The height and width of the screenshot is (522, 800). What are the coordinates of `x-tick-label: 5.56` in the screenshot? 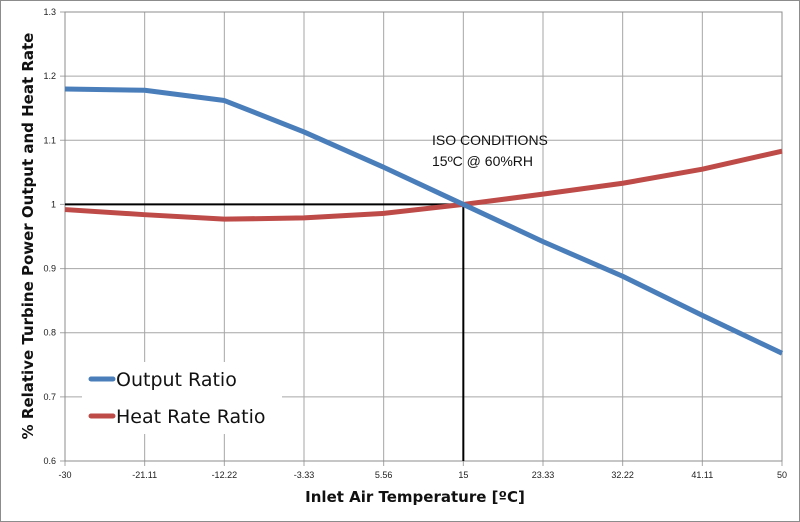 It's located at (384, 475).